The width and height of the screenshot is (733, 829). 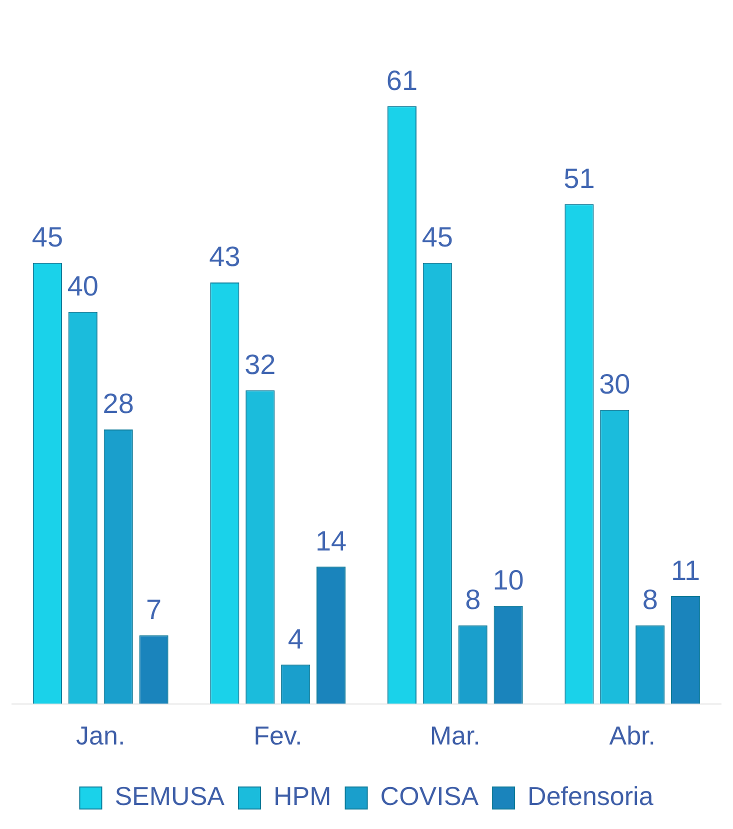 I want to click on data-label: 7, so click(x=154, y=609).